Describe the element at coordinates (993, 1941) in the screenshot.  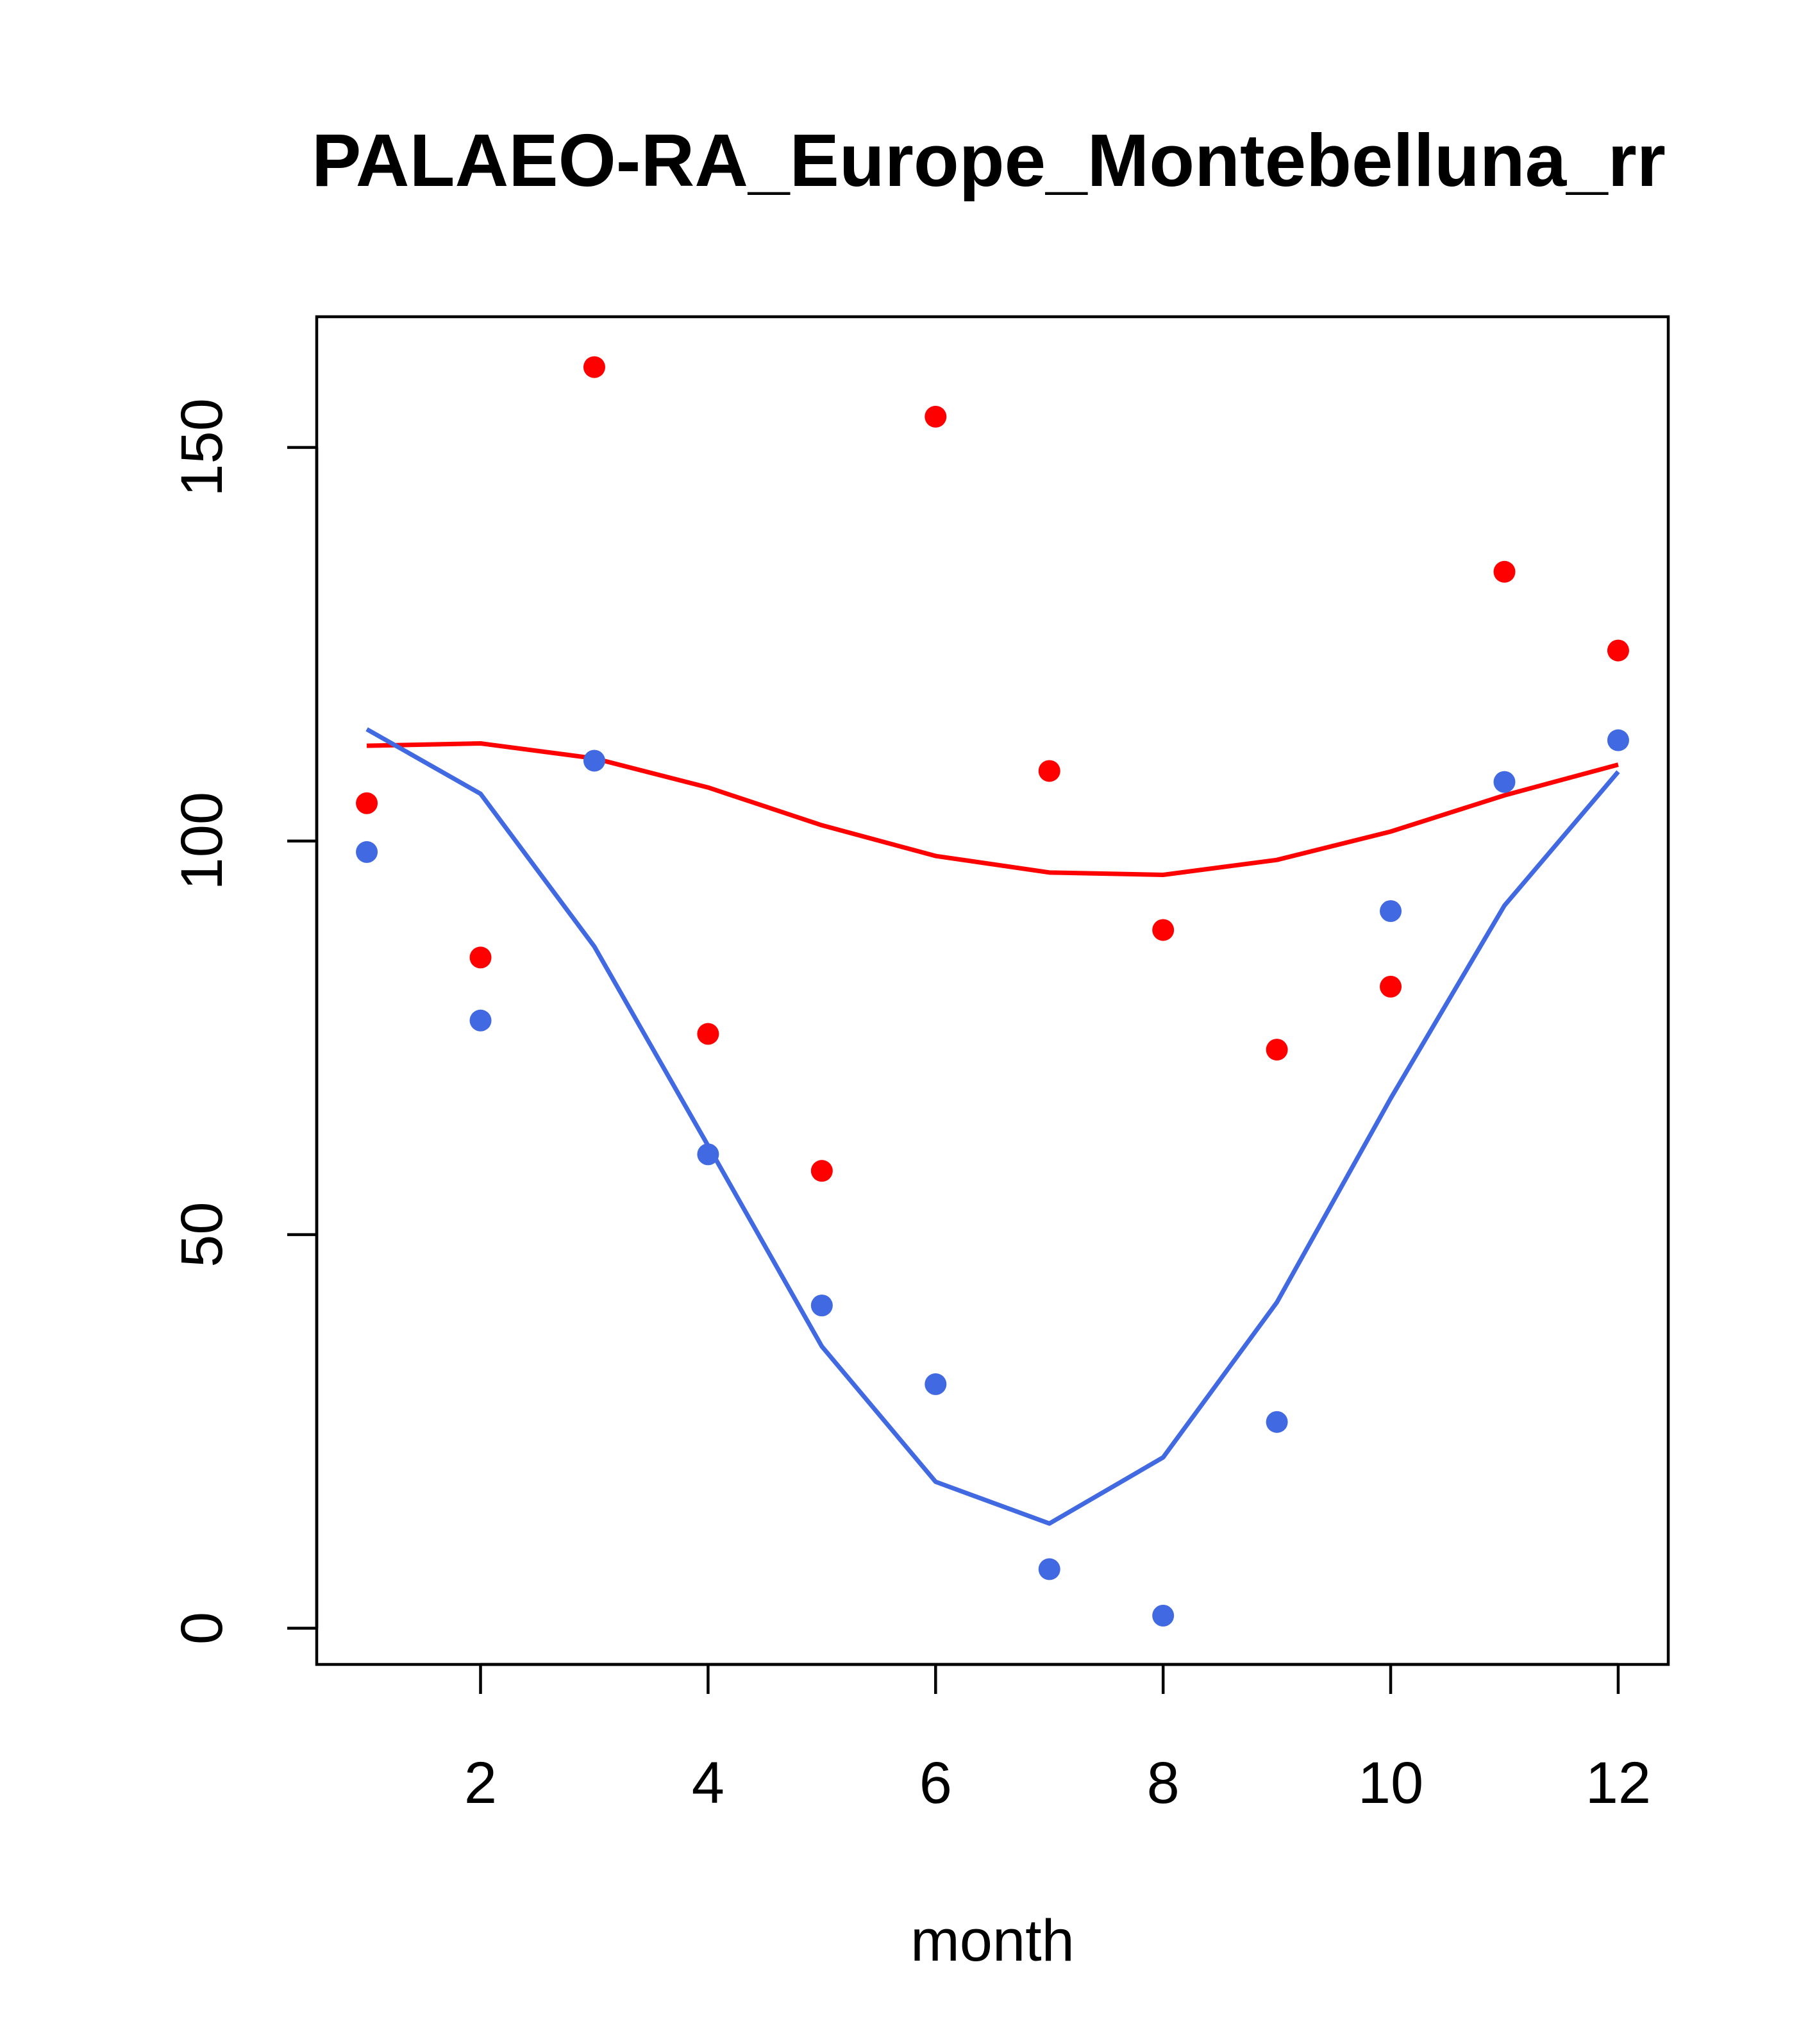
I see `x-axis-label: month` at that location.